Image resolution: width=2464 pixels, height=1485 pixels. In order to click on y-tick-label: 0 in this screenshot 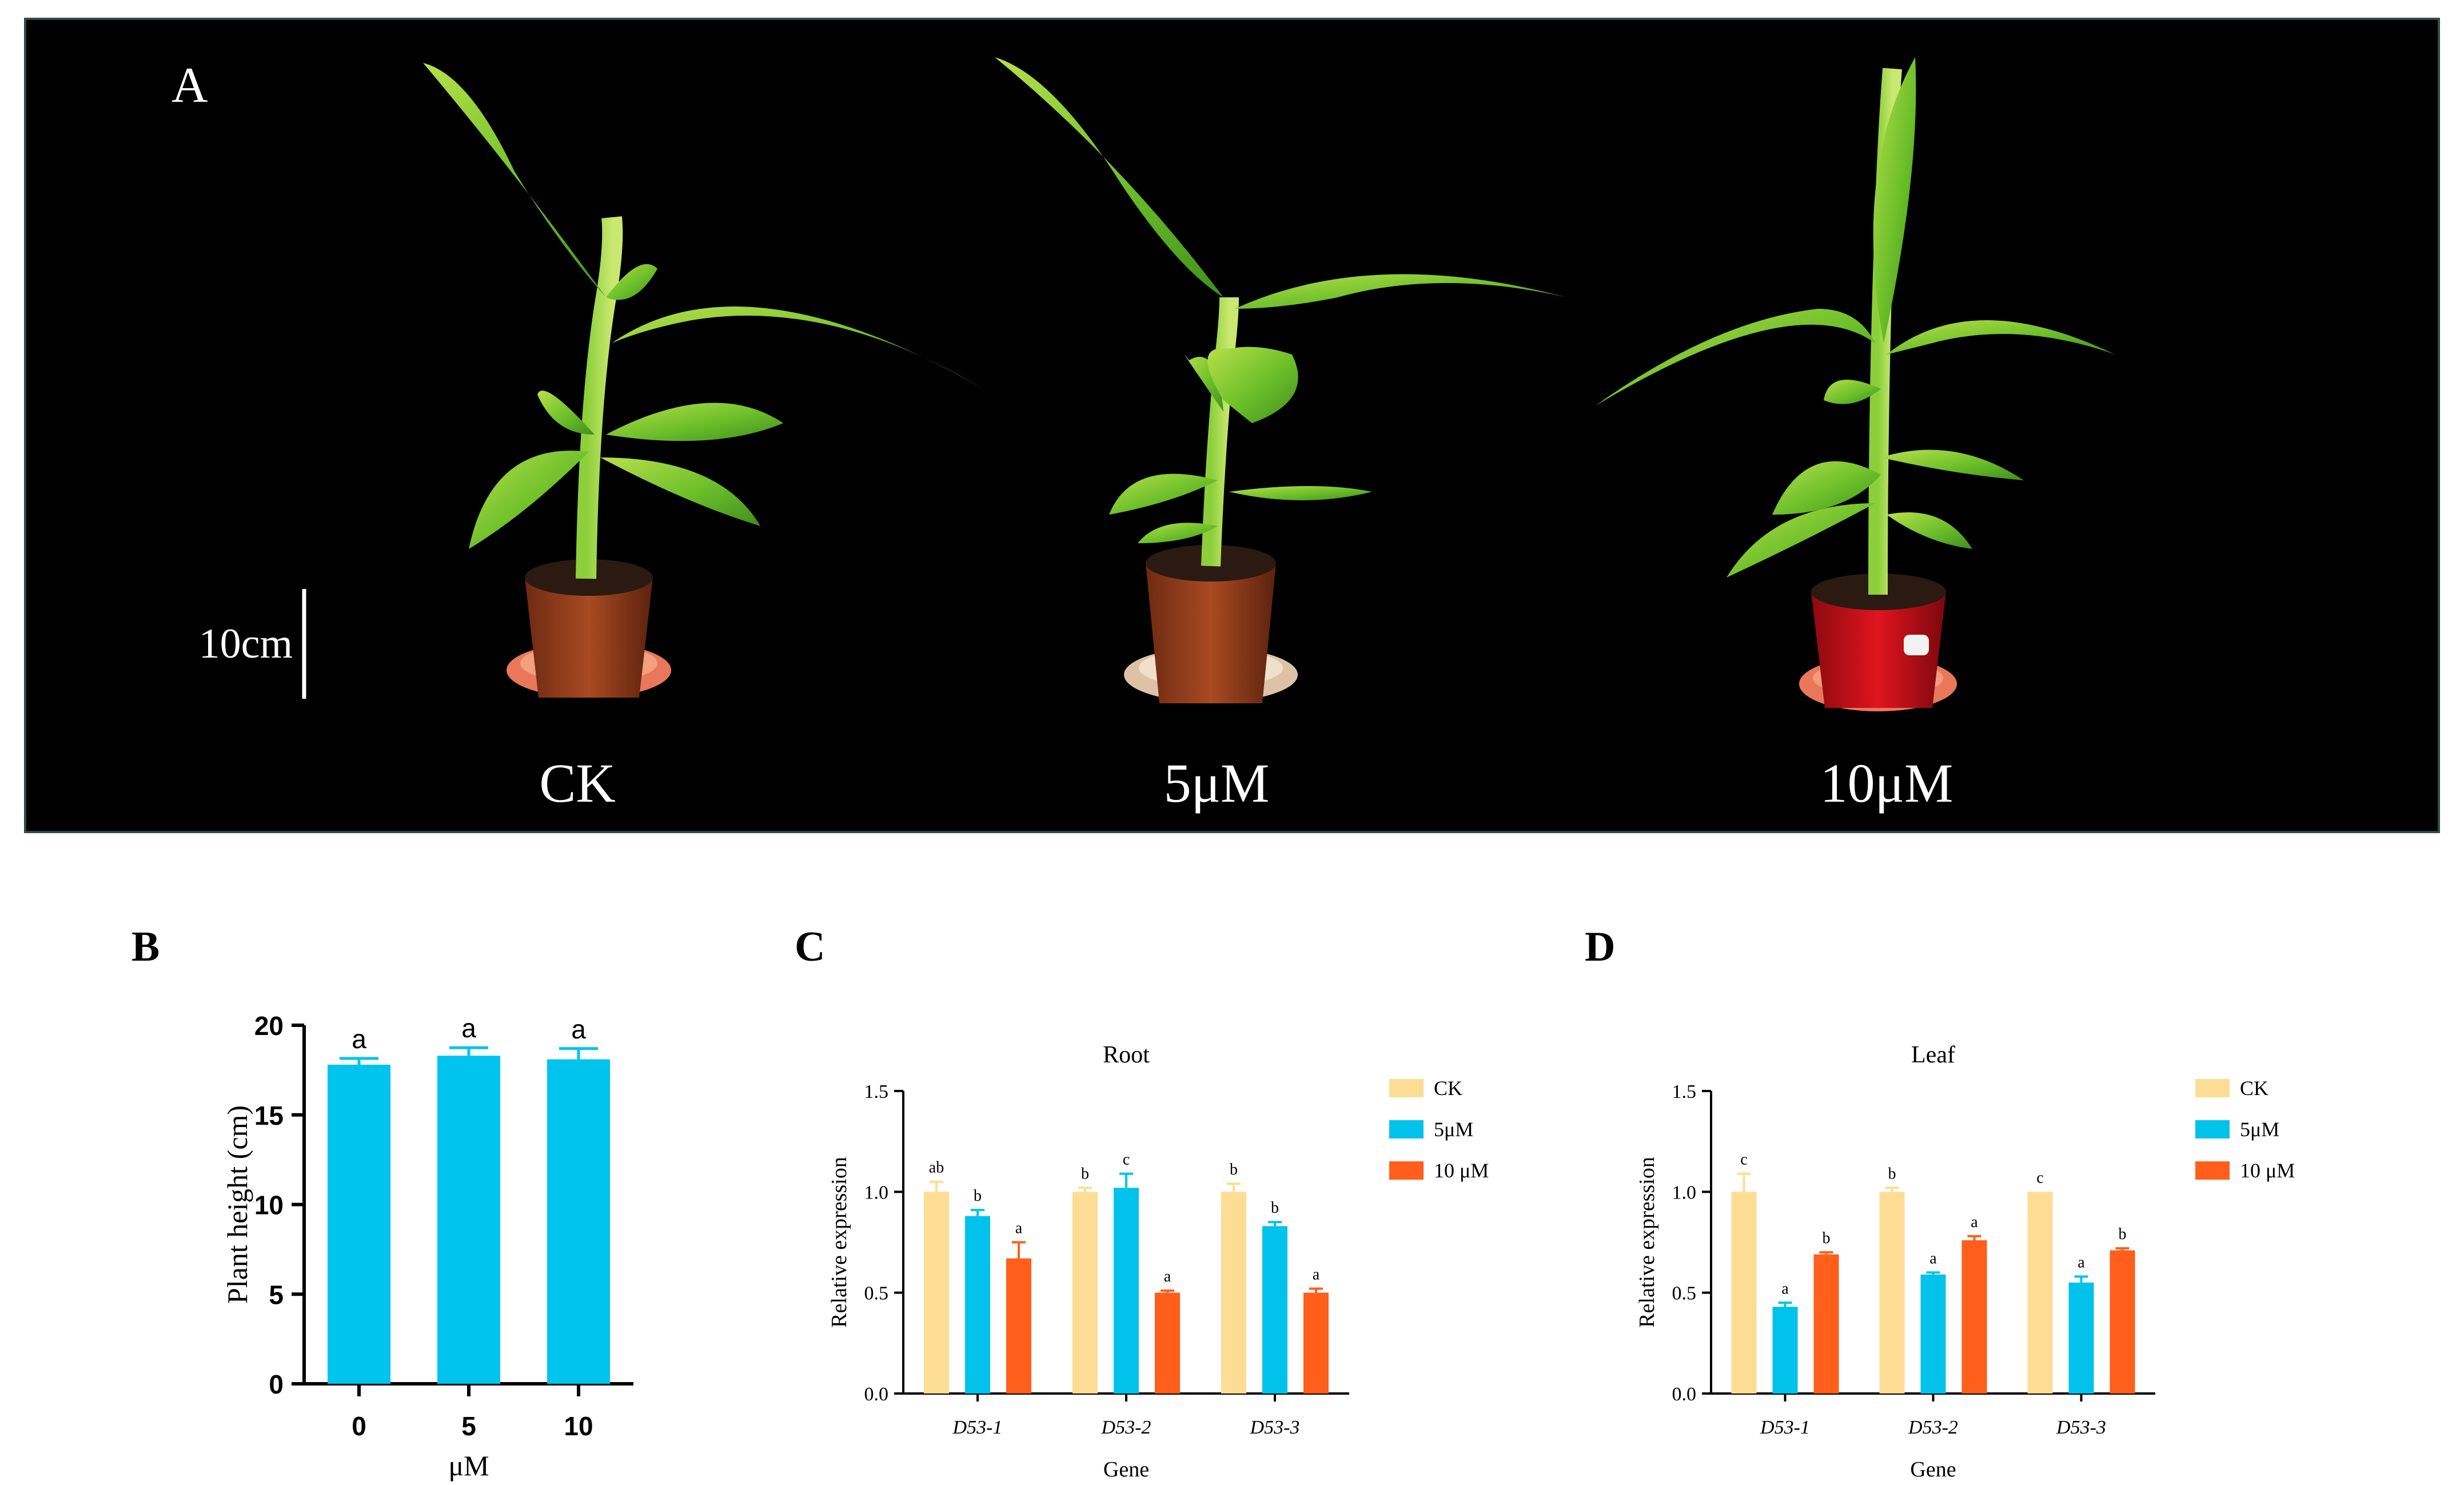, I will do `click(276, 1384)`.